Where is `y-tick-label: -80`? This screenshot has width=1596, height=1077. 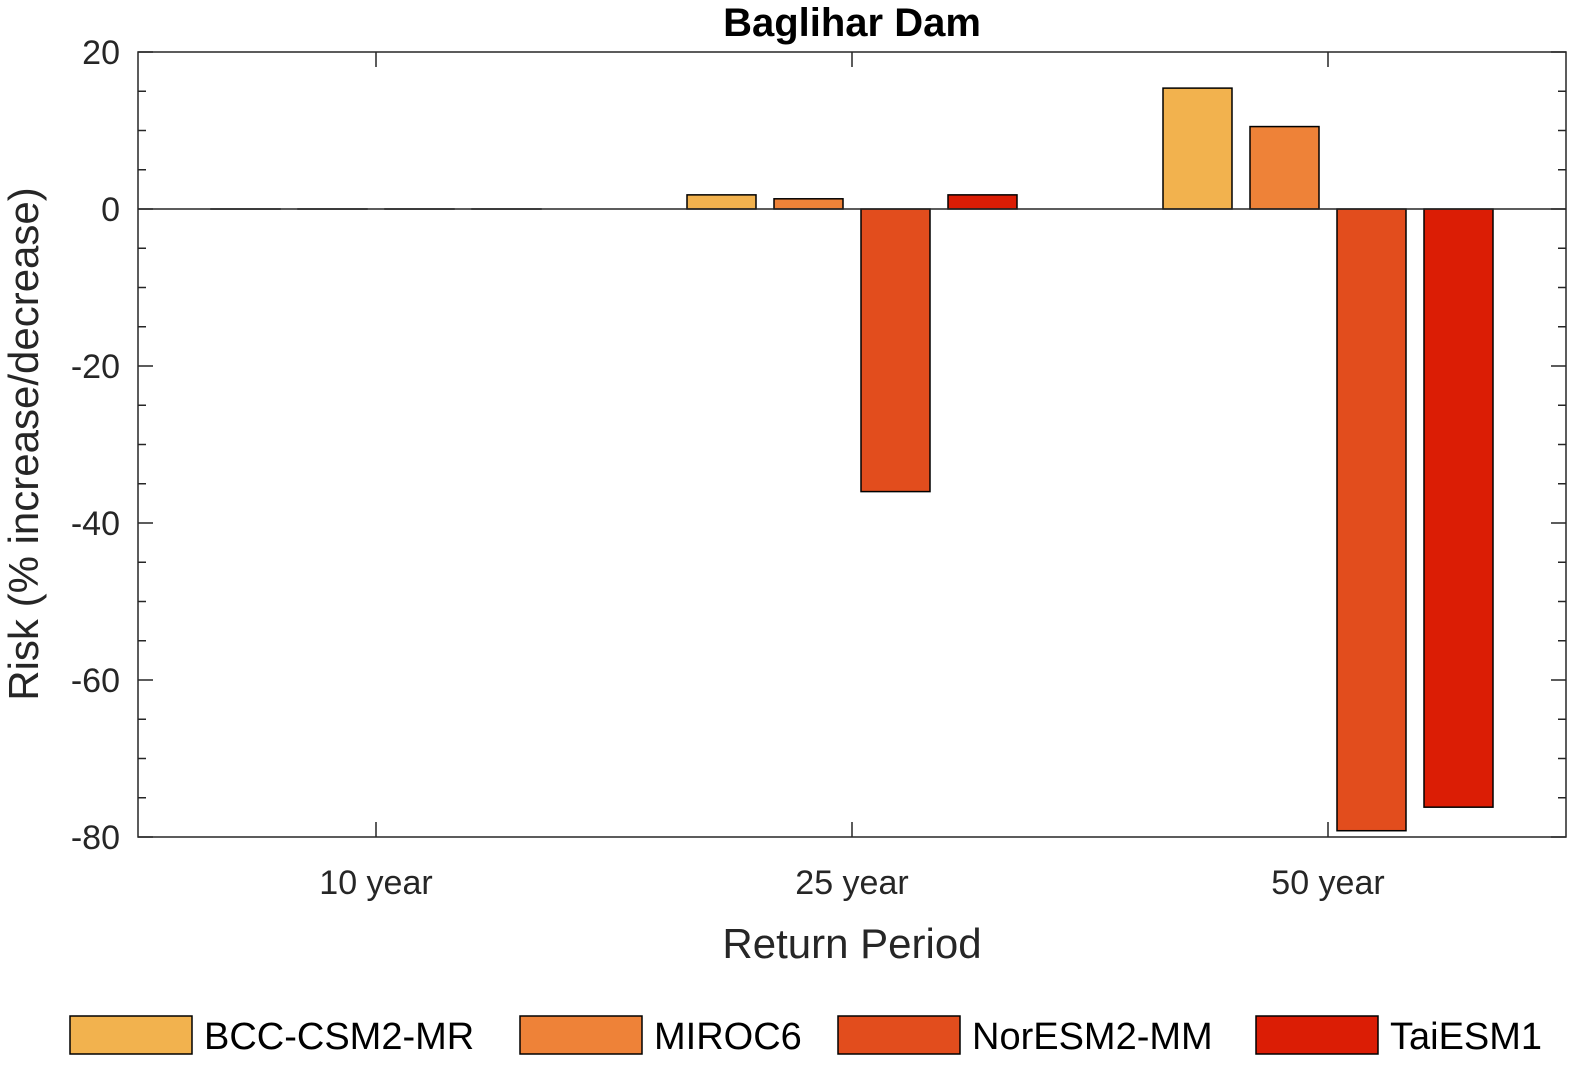
y-tick-label: -80 is located at coordinates (95, 838).